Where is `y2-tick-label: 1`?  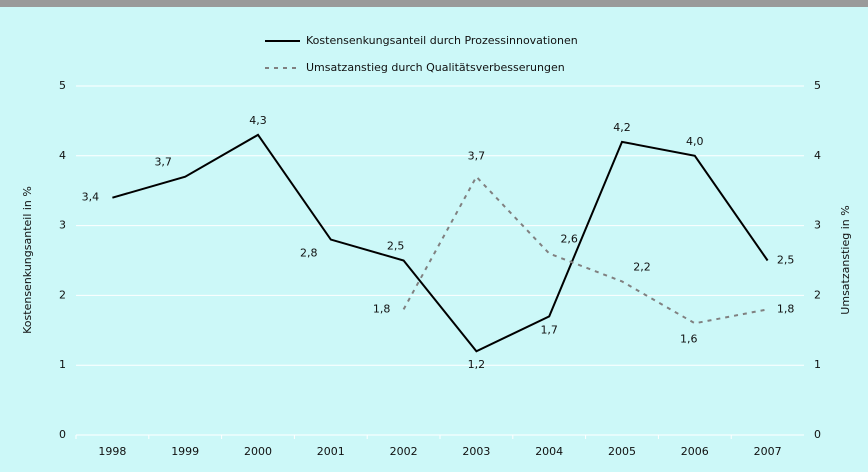 y2-tick-label: 1 is located at coordinates (817, 364).